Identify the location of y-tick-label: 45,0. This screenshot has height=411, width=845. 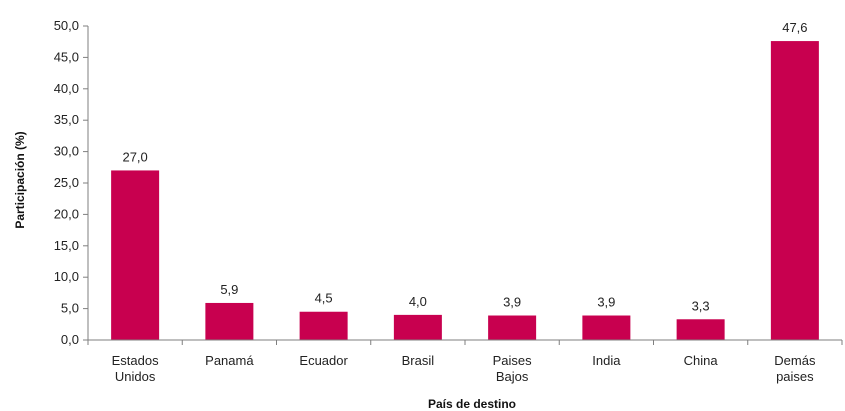
(66, 56).